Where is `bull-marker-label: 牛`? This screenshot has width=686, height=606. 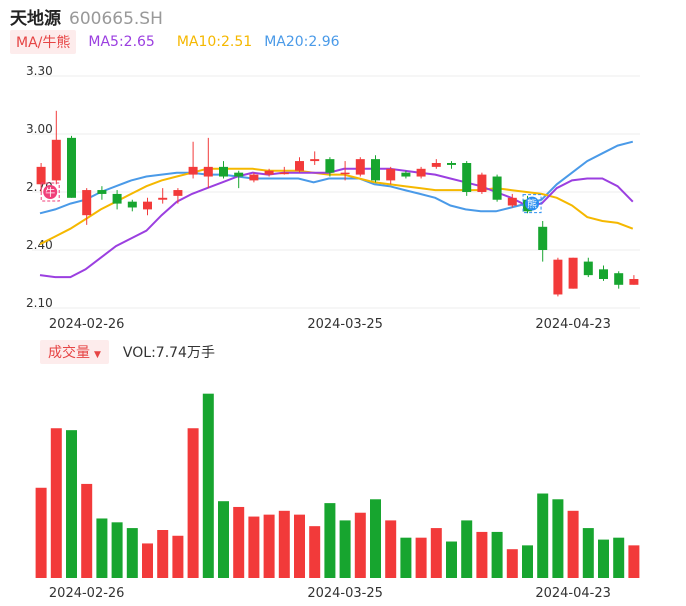 bull-marker-label: 牛 is located at coordinates (50, 192).